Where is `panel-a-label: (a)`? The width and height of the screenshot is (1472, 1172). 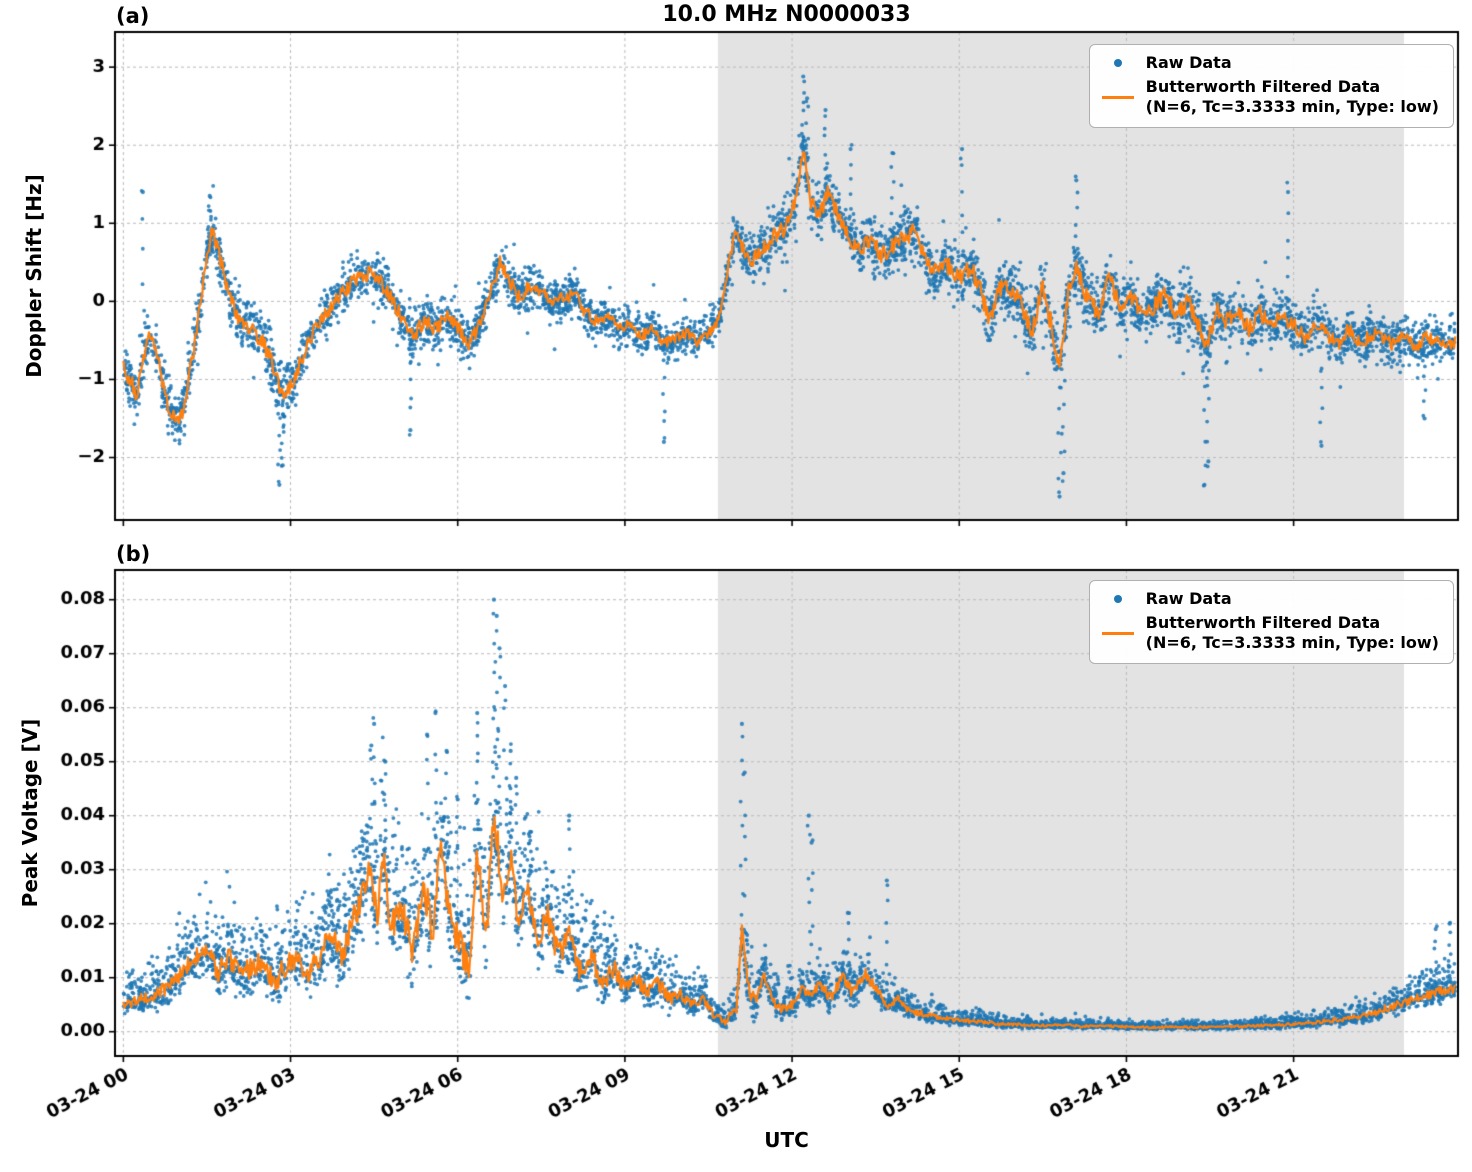
panel-a-label: (a) is located at coordinates (133, 16).